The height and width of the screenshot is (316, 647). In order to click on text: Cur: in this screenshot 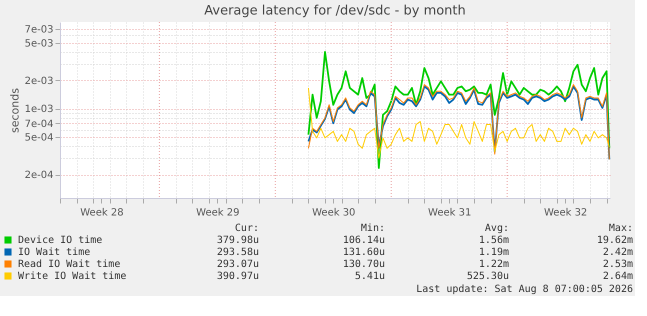, I will do `click(246, 228)`.